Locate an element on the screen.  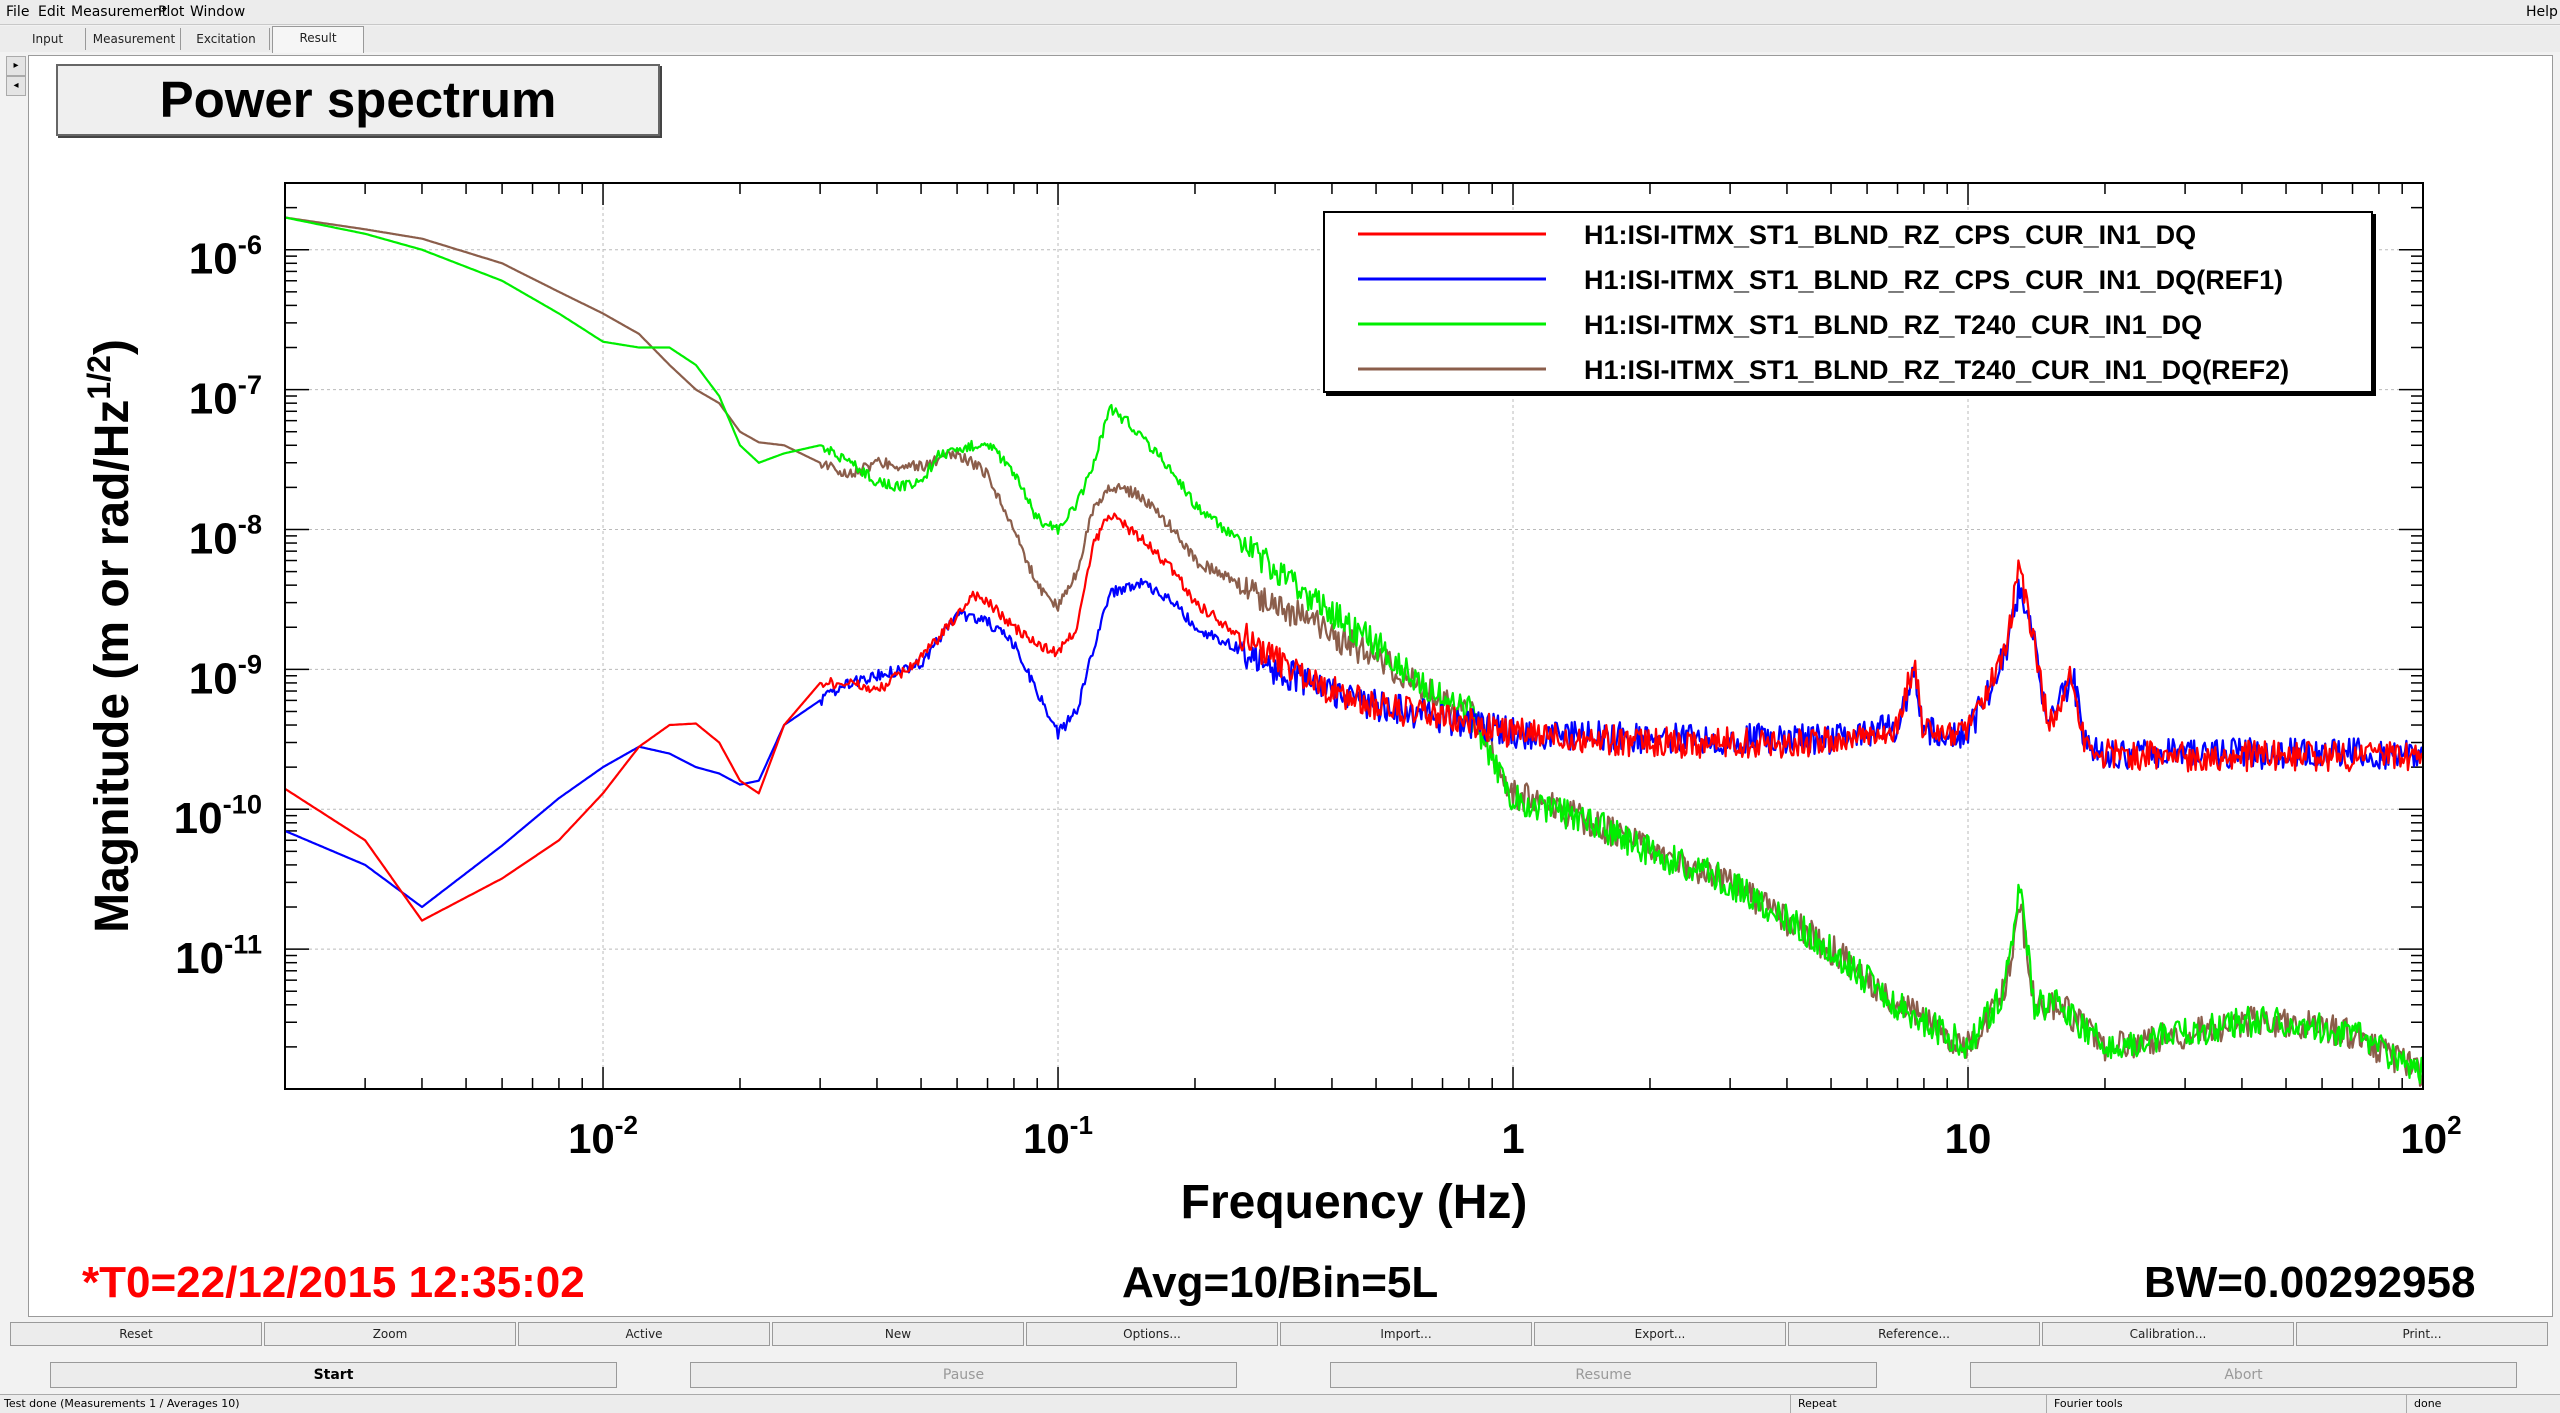
status-repeat: Repeat is located at coordinates (1817, 1403).